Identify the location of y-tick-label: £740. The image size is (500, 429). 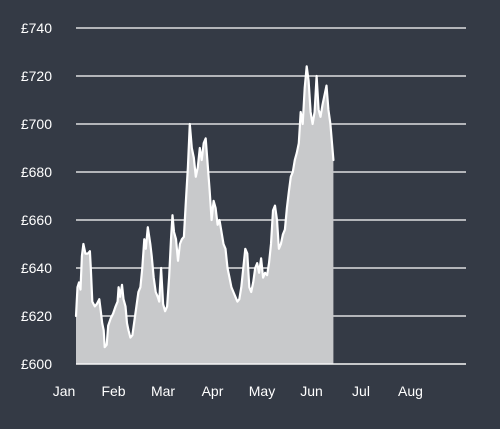
(36, 28).